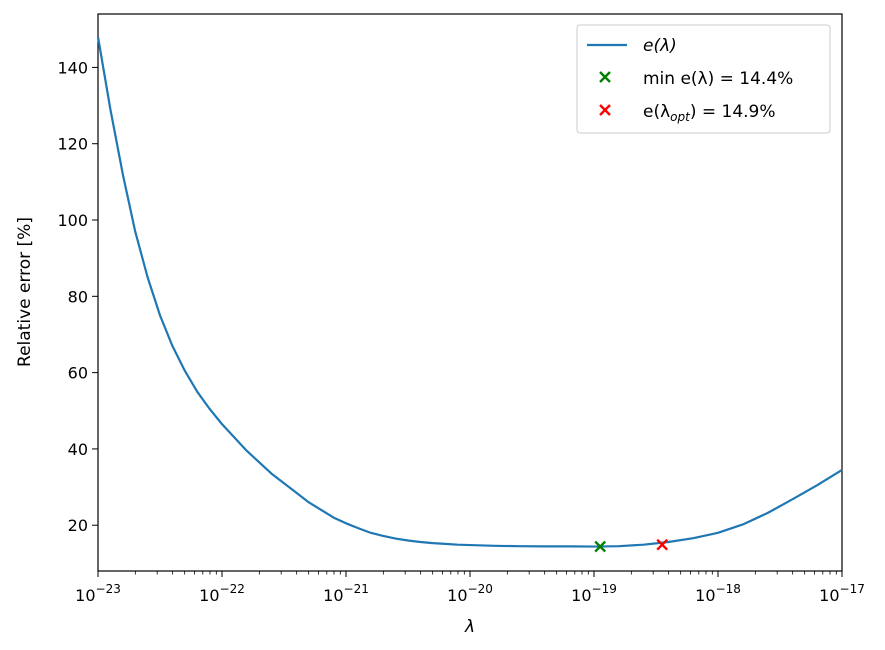  What do you see at coordinates (78, 449) in the screenshot?
I see `y-tick-label: 40` at bounding box center [78, 449].